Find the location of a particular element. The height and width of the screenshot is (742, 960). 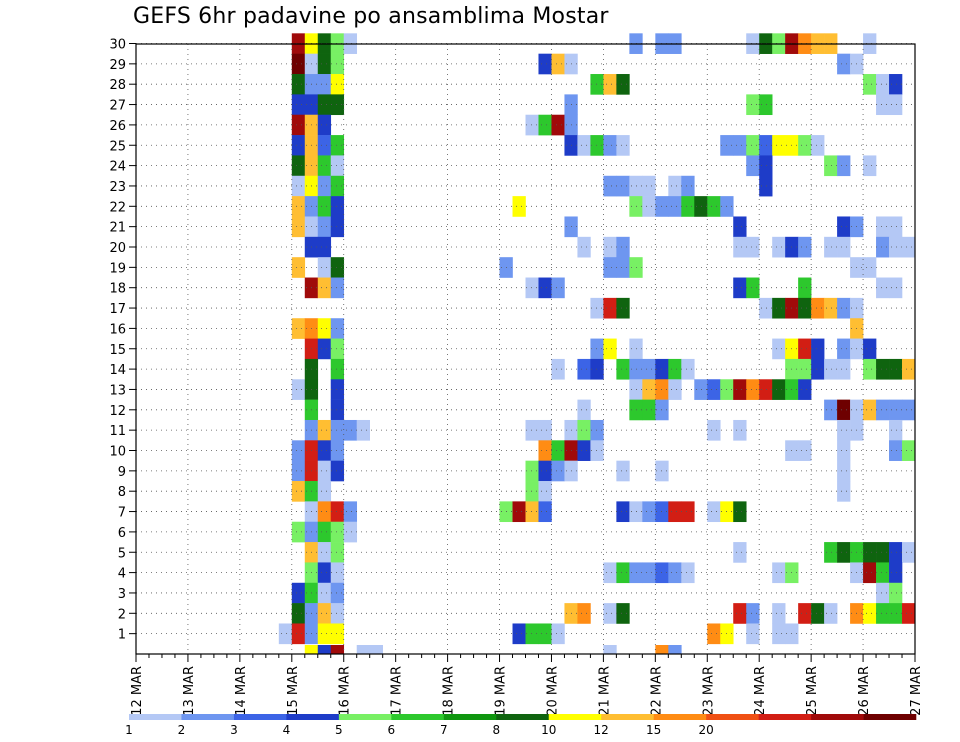

colorbar-label: 6 is located at coordinates (392, 730).